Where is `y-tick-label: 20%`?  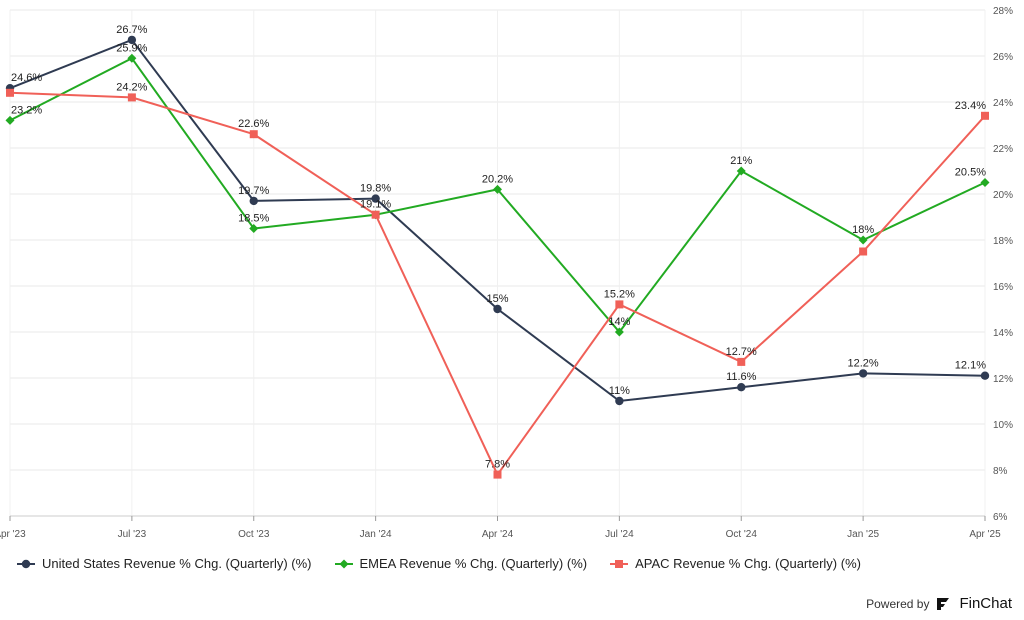
y-tick-label: 20% is located at coordinates (1003, 195).